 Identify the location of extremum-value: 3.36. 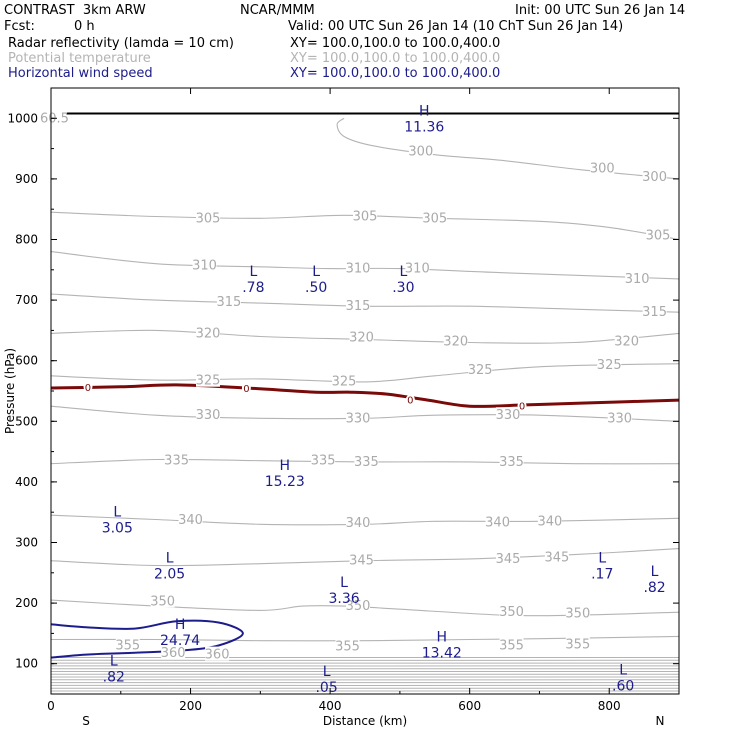
(343, 599).